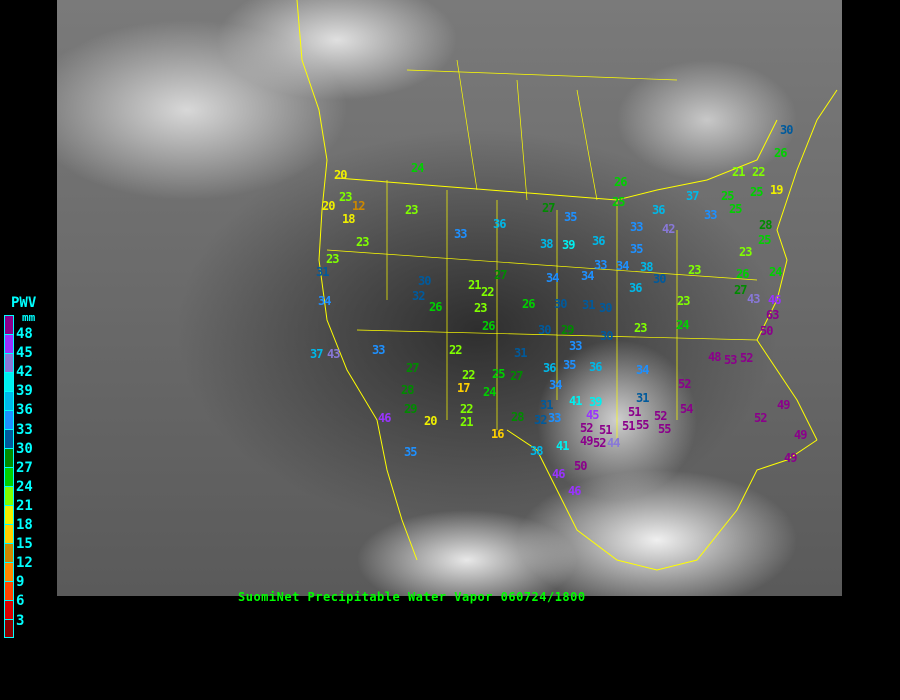  Describe the element at coordinates (384, 418) in the screenshot. I see `station-pwv-value: 46` at that location.